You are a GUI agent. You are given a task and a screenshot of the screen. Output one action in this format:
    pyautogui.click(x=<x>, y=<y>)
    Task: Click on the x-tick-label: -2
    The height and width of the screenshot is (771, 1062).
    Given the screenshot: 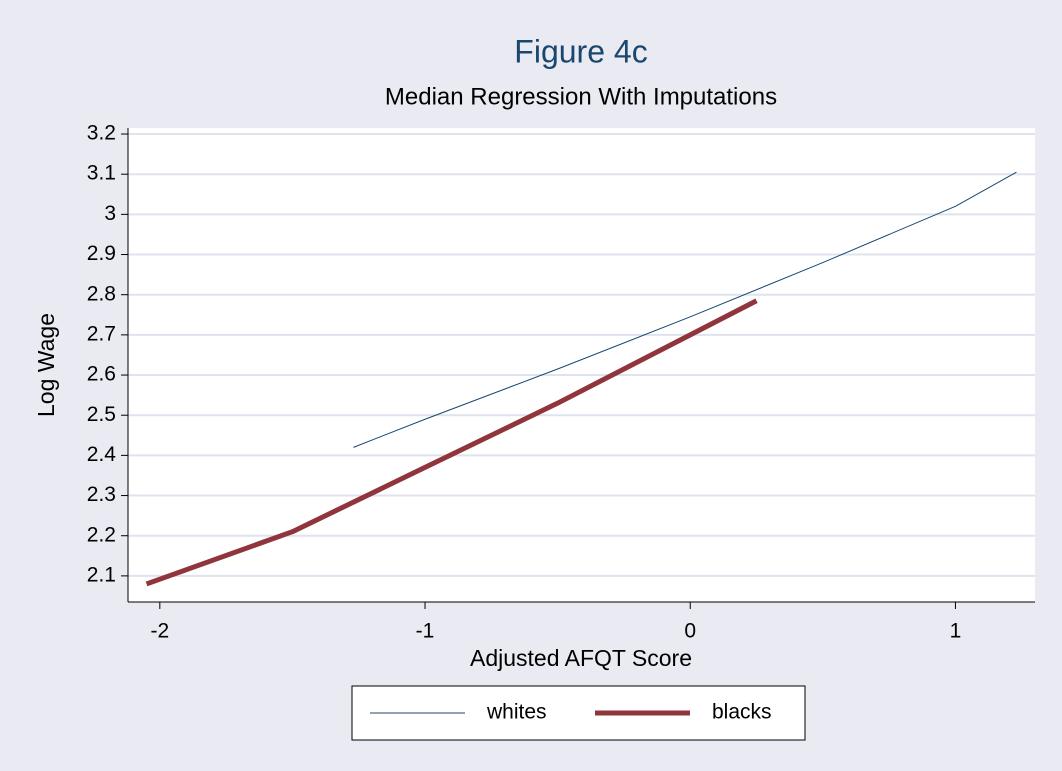 What is the action you would take?
    pyautogui.click(x=159, y=631)
    